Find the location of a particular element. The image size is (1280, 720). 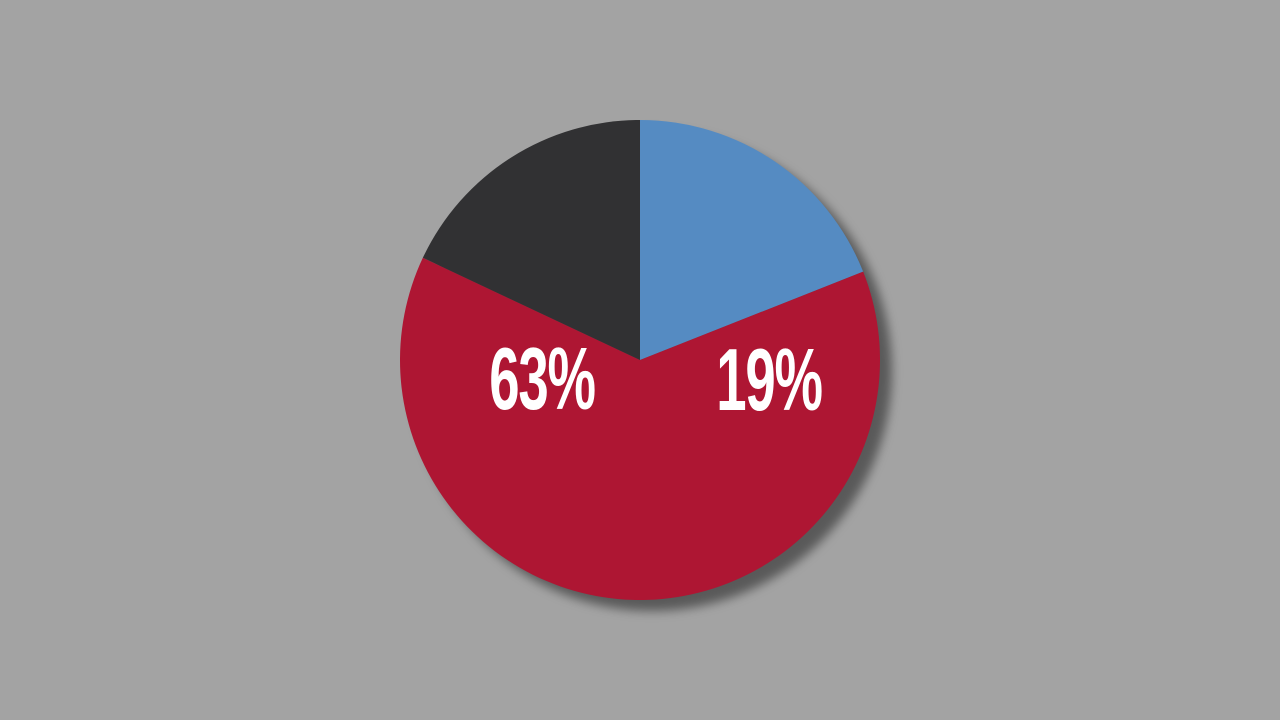

pie-label-blue-19: 19% is located at coordinates (769, 379).